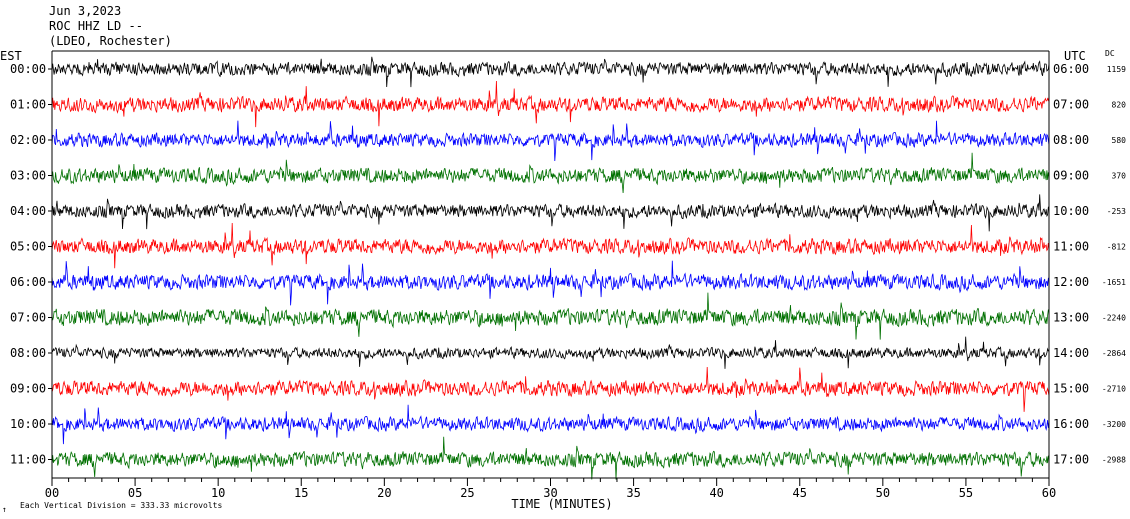  What do you see at coordinates (110, 41) in the screenshot?
I see `header-network: (LDEO, Rochester)` at bounding box center [110, 41].